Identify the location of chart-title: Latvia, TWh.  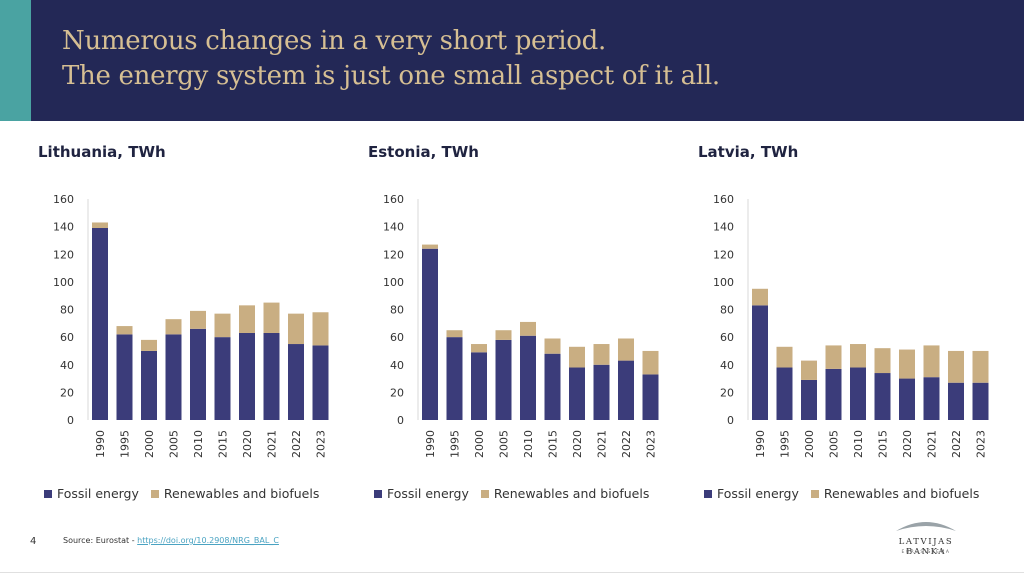
(748, 152).